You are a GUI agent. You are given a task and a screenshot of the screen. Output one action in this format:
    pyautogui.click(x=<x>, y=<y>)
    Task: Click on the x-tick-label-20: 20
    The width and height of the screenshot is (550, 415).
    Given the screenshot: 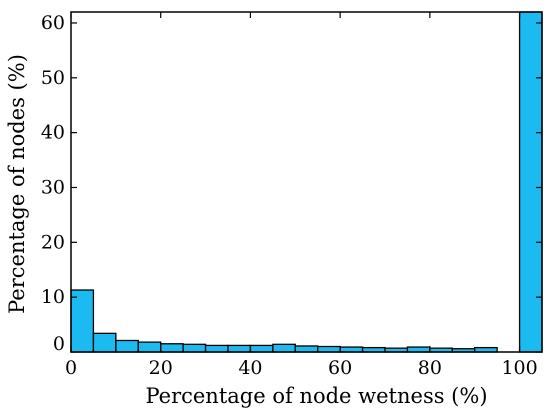 What is the action you would take?
    pyautogui.click(x=161, y=368)
    